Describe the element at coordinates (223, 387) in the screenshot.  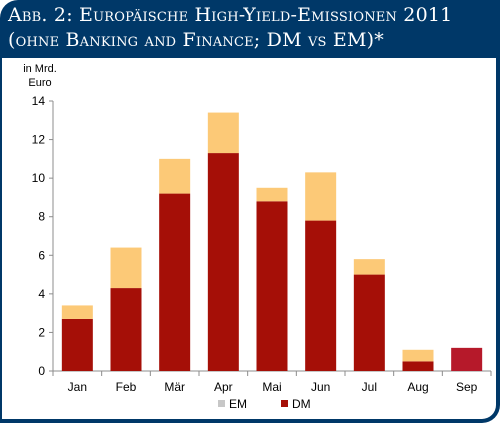
I see `x-tick-label: Apr` at that location.